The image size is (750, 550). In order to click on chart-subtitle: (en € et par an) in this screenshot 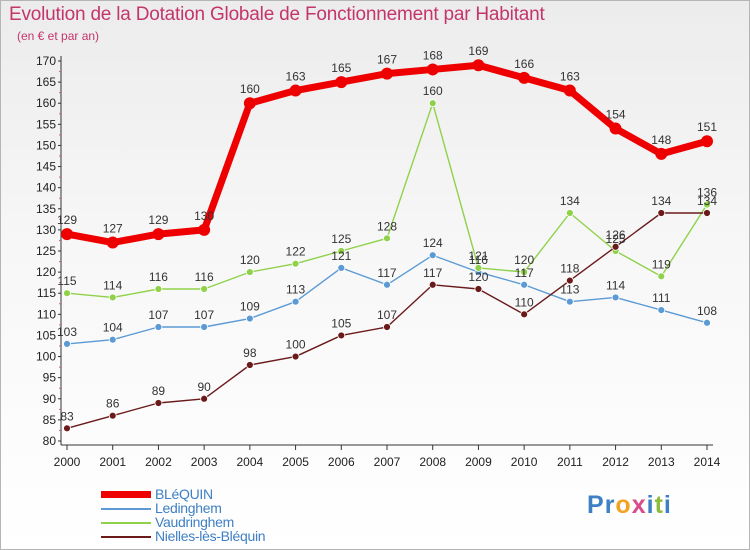, I will do `click(58, 36)`.